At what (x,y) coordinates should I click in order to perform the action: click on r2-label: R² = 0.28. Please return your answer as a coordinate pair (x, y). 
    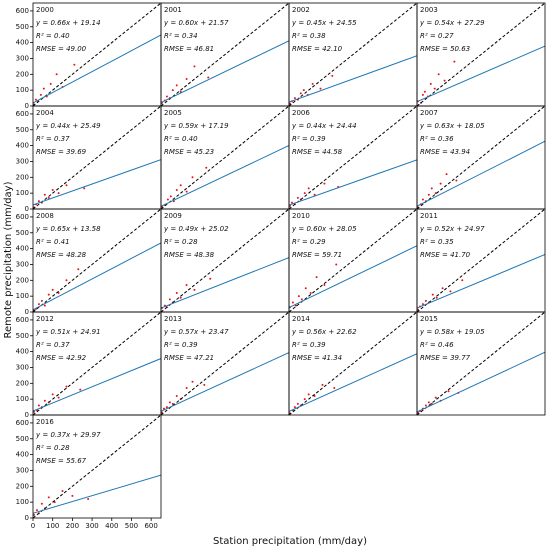
    Looking at the image, I should click on (181, 242).